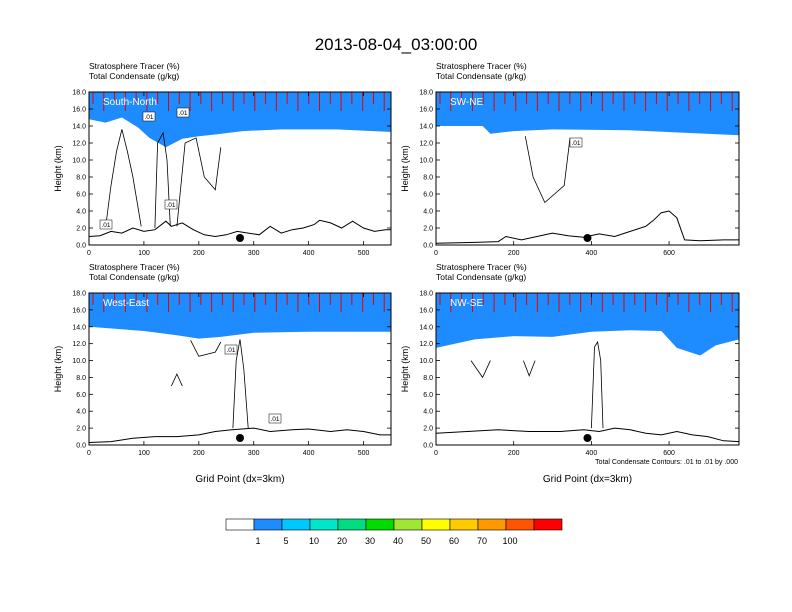 The image size is (792, 612). I want to click on field-name: Total Condensate (g/kg), so click(481, 277).